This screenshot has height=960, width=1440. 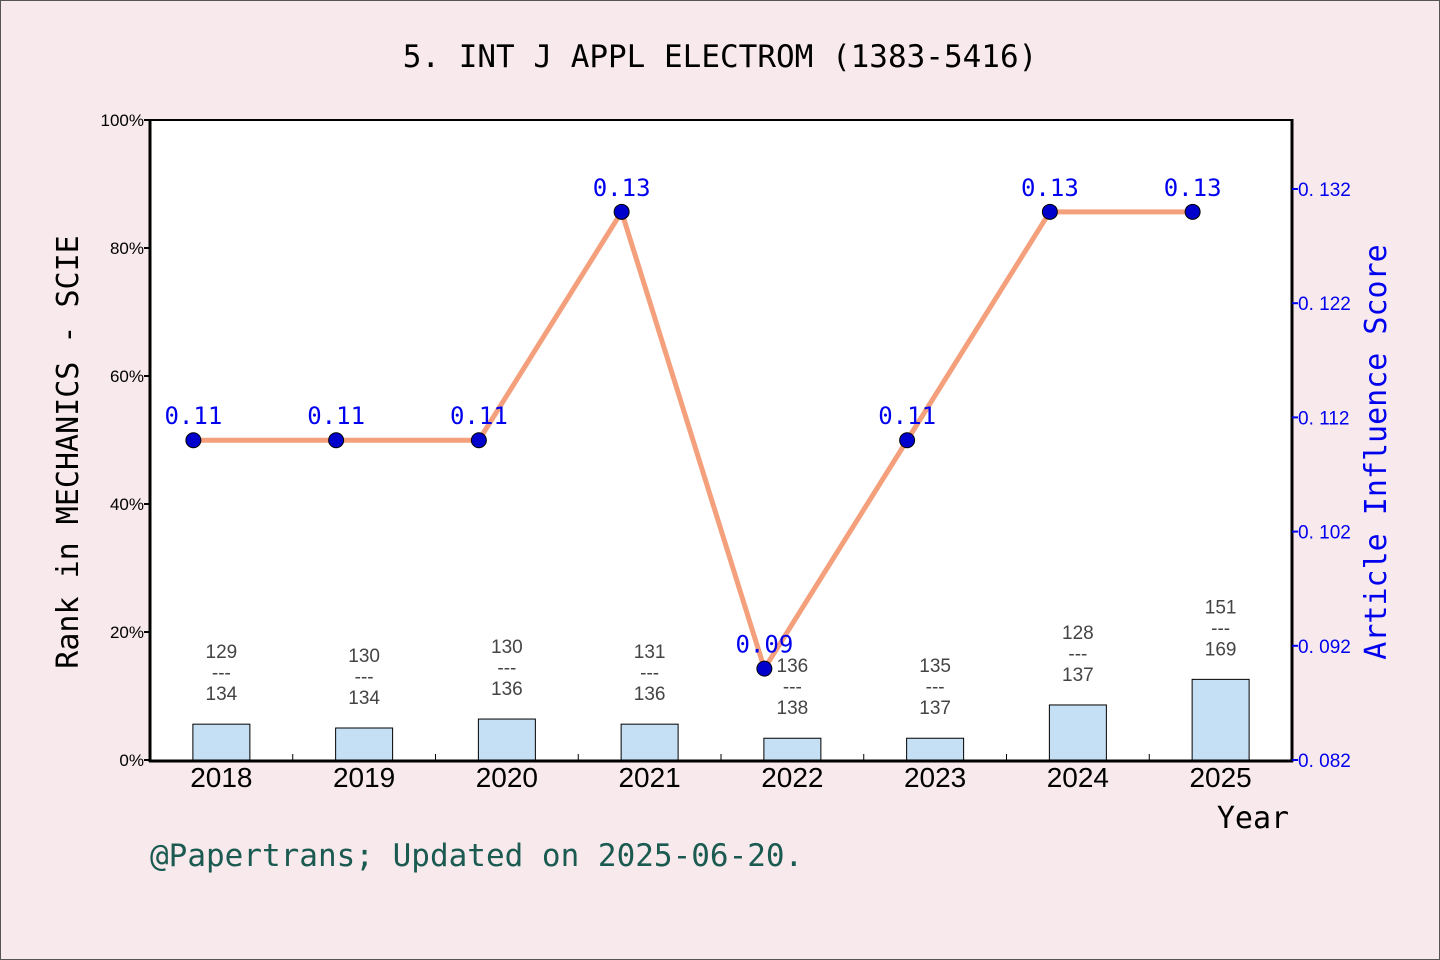 What do you see at coordinates (1324, 190) in the screenshot?
I see `right-tick-label: 0. 132` at bounding box center [1324, 190].